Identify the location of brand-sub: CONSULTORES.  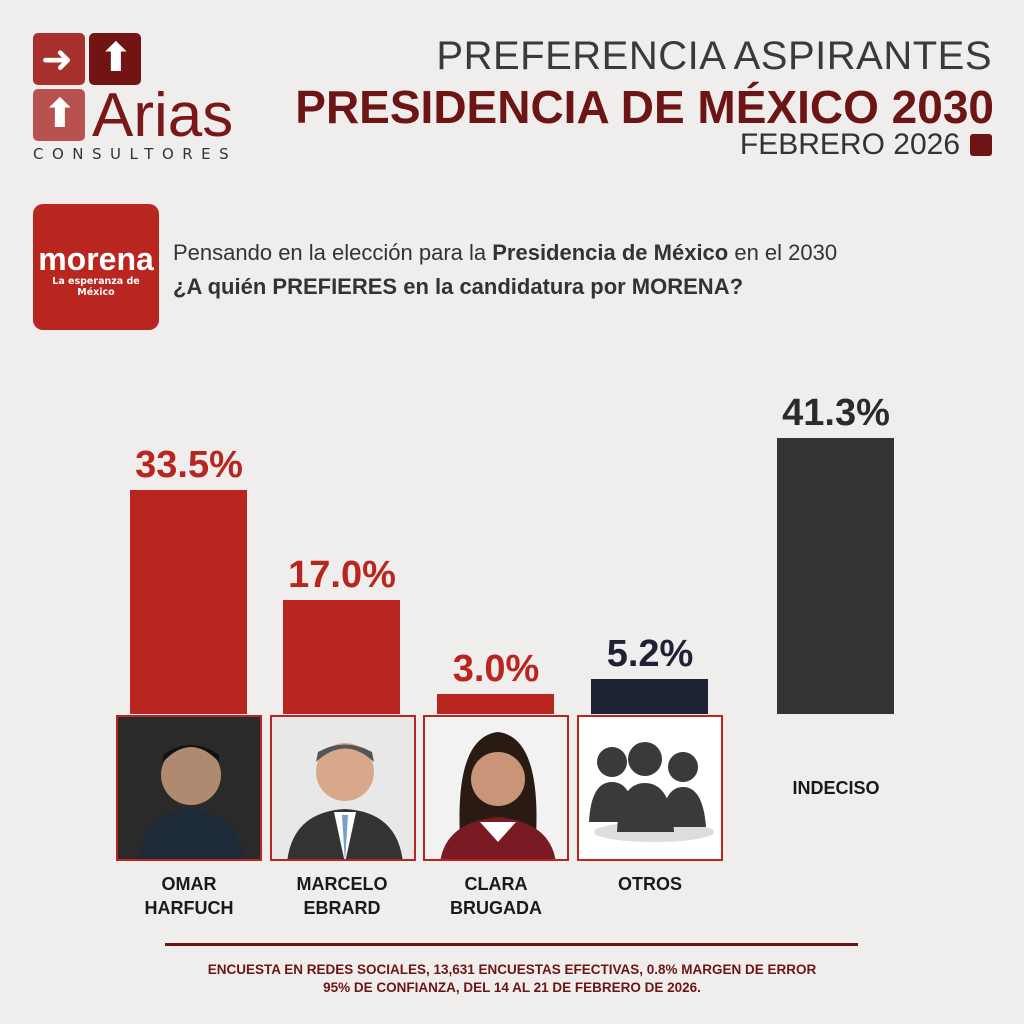
(135, 154).